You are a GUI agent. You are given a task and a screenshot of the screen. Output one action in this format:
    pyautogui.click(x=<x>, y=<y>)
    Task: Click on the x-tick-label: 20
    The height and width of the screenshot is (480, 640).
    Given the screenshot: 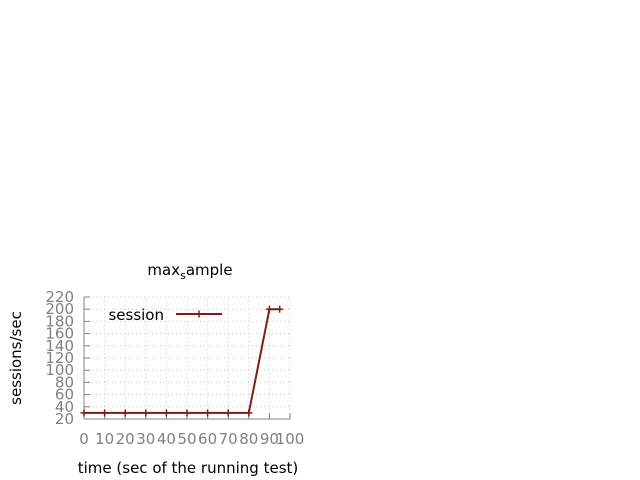 What is the action you would take?
    pyautogui.click(x=125, y=439)
    